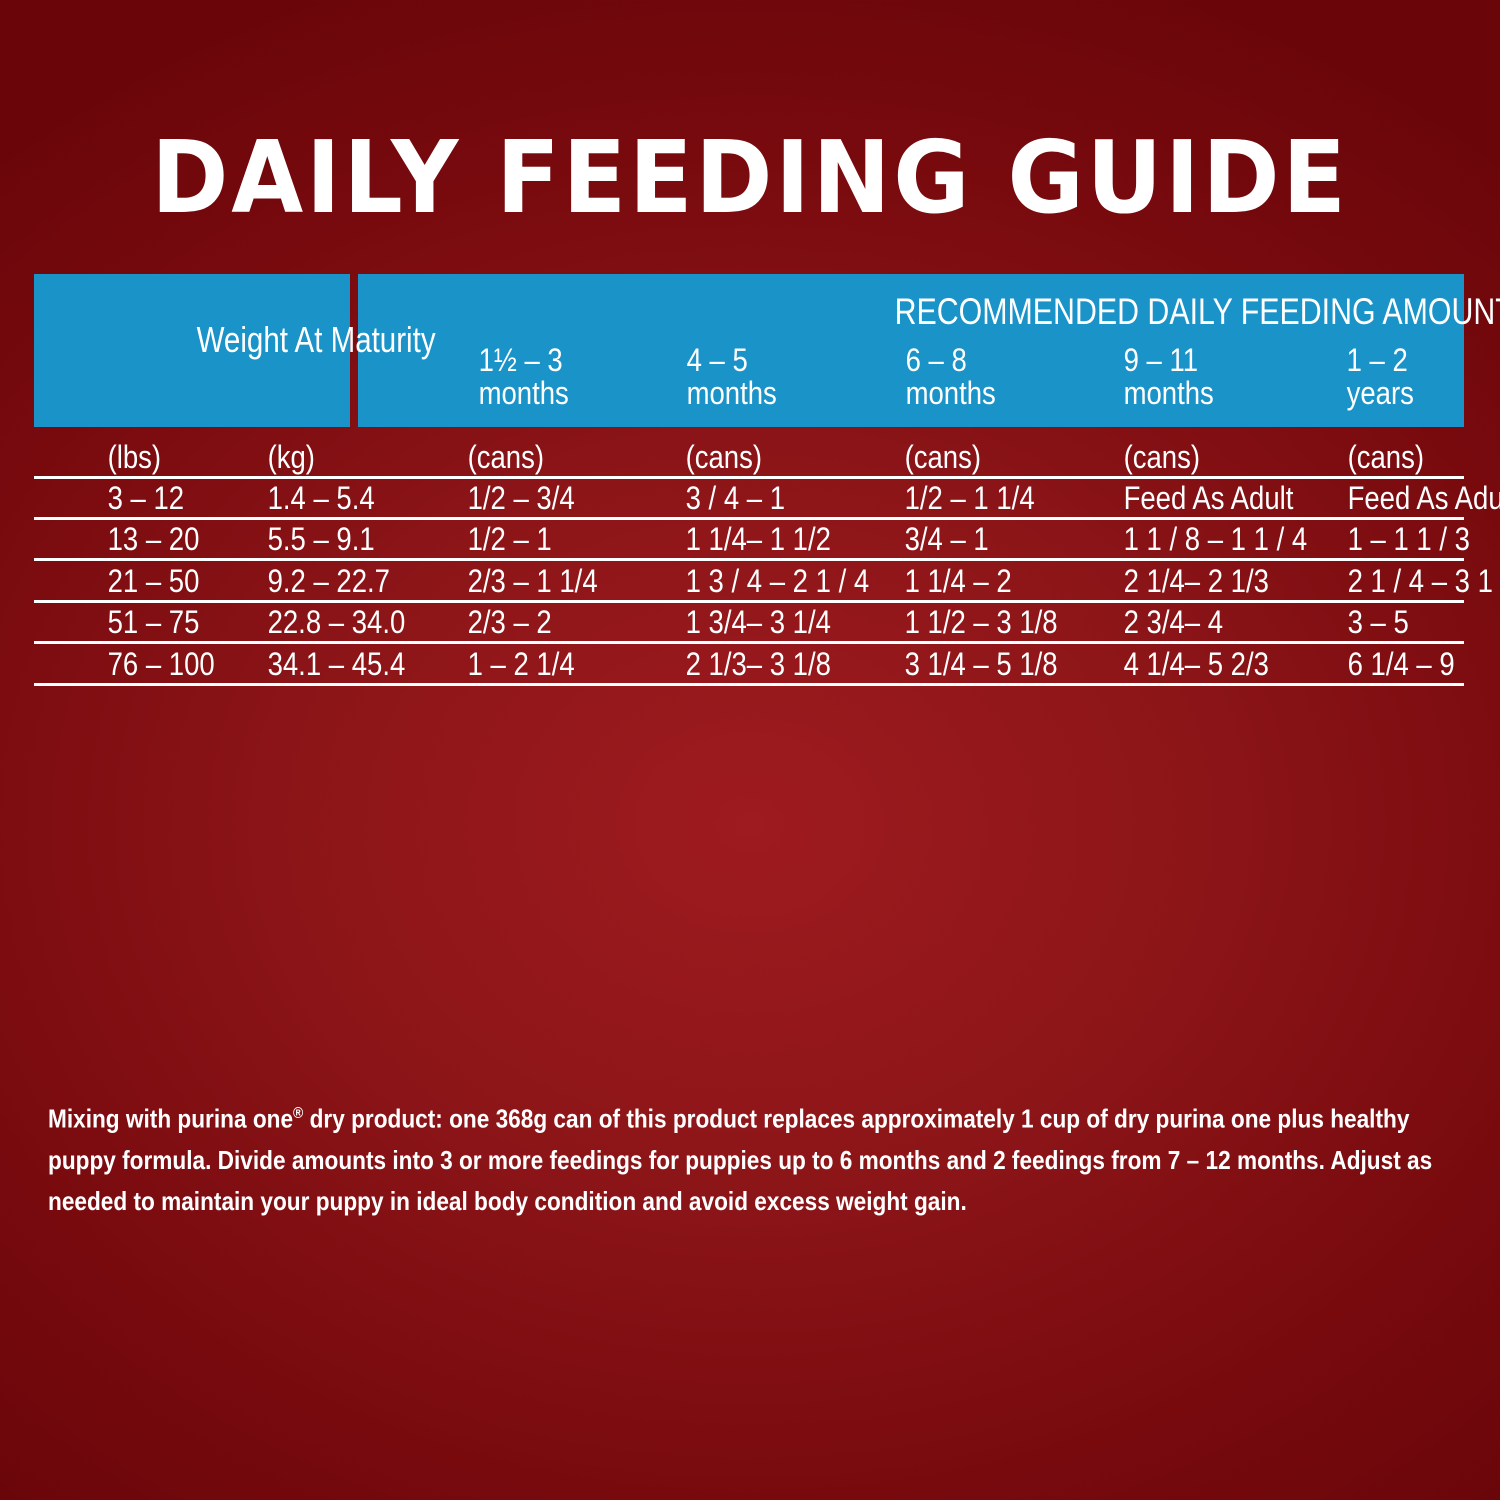  Describe the element at coordinates (509, 622) in the screenshot. I see `table-cell: 2/3 – 2` at that location.